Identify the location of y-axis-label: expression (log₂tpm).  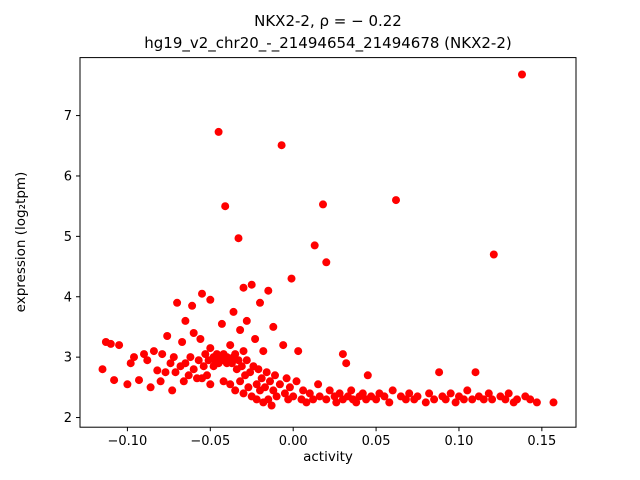
(21, 242).